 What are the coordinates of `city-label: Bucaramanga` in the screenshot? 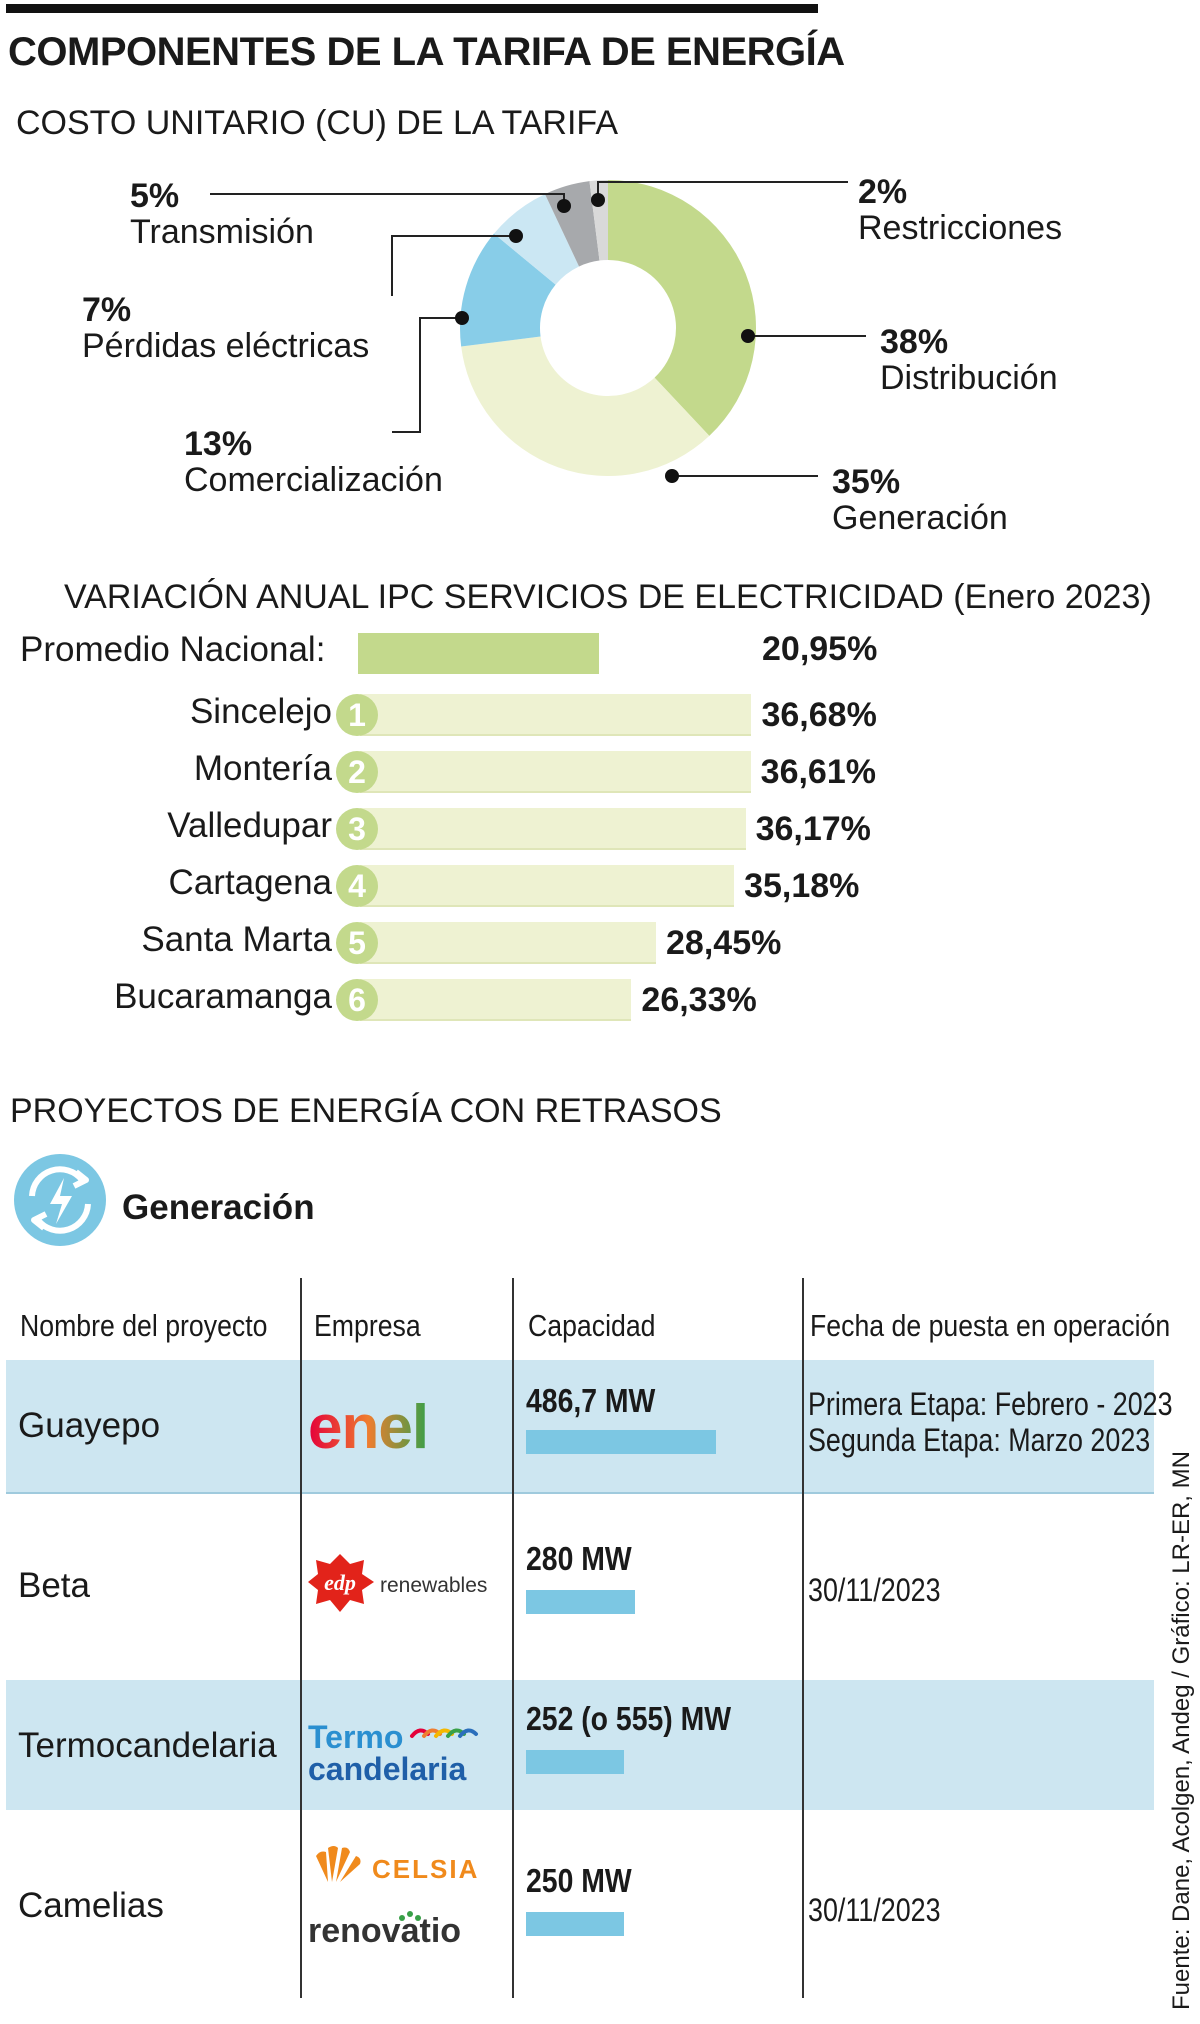 It's located at (223, 996).